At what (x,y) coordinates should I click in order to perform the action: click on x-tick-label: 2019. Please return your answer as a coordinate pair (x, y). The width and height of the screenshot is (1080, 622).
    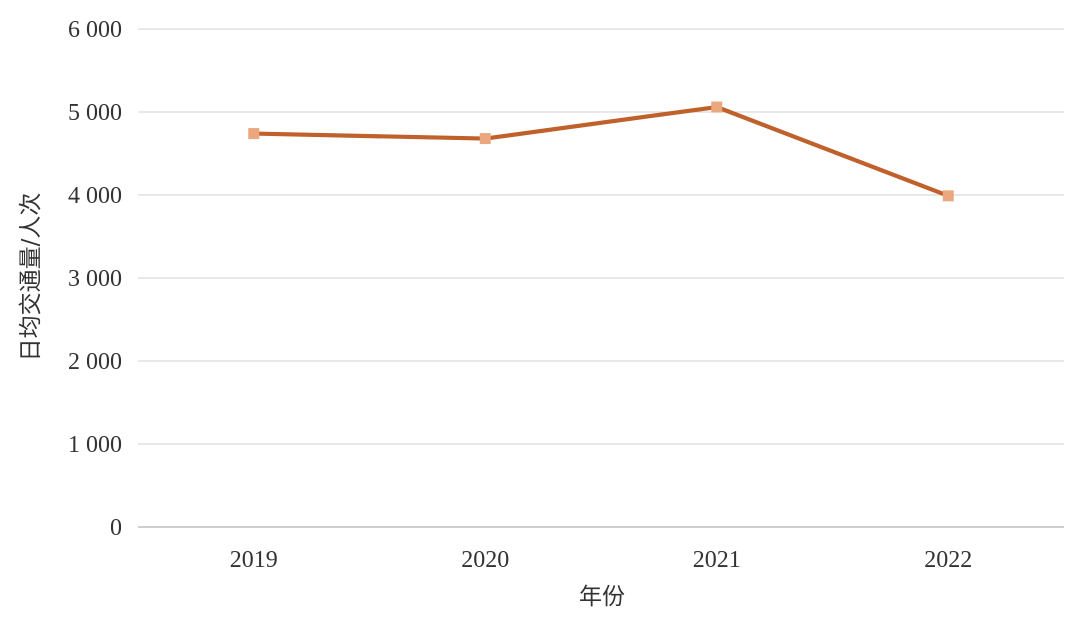
    Looking at the image, I should click on (254, 560).